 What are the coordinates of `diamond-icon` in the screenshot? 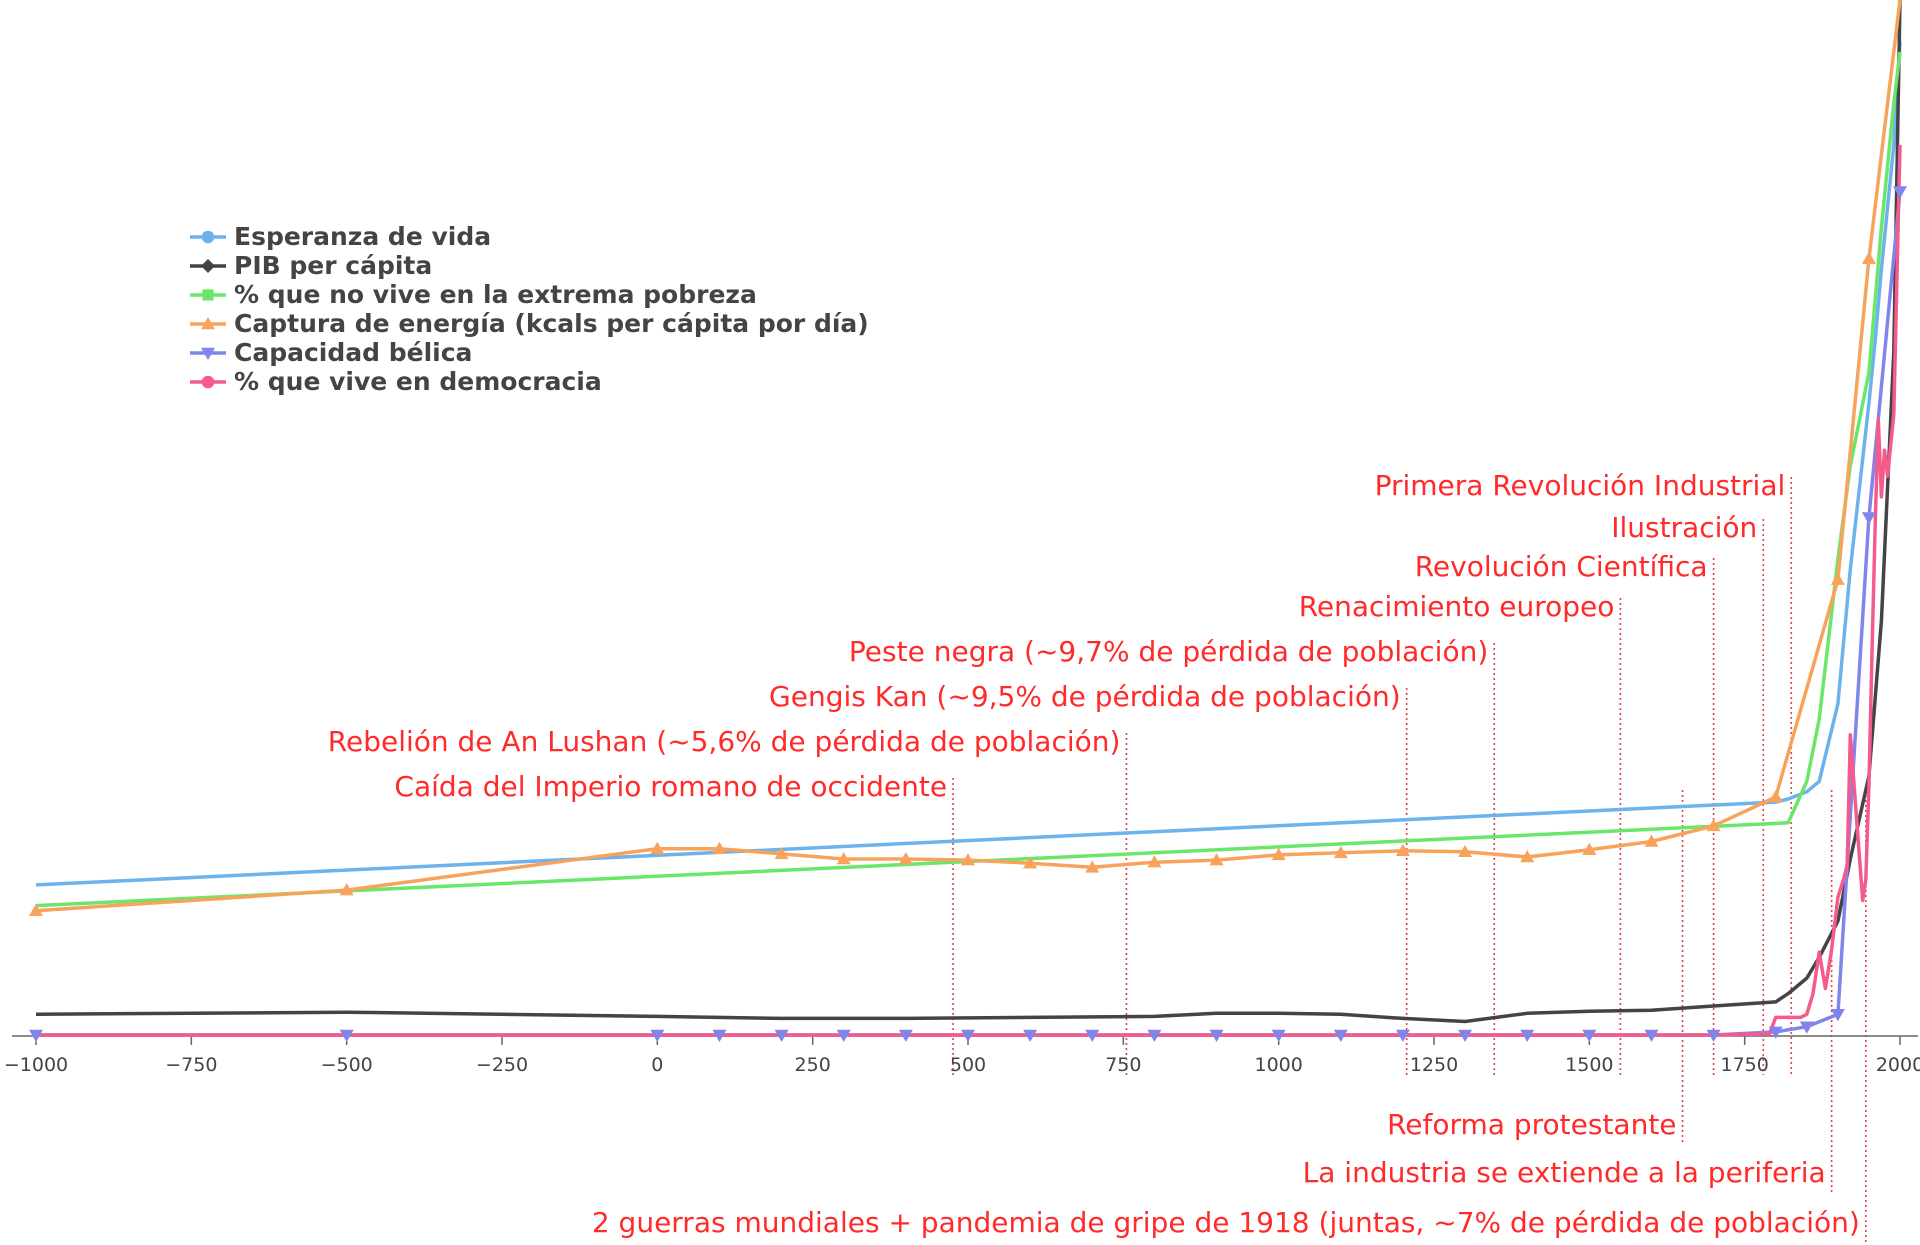 It's located at (208, 265).